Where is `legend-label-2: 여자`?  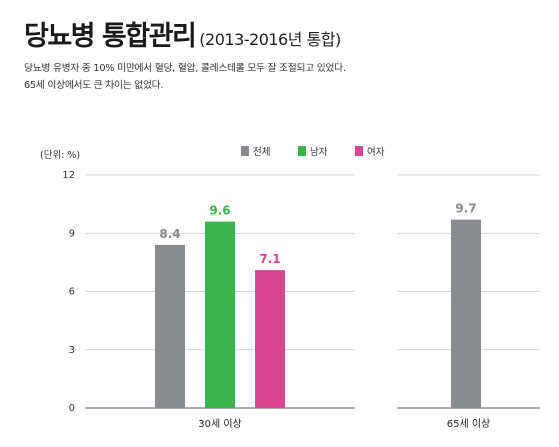
legend-label-2: 여자 is located at coordinates (376, 152).